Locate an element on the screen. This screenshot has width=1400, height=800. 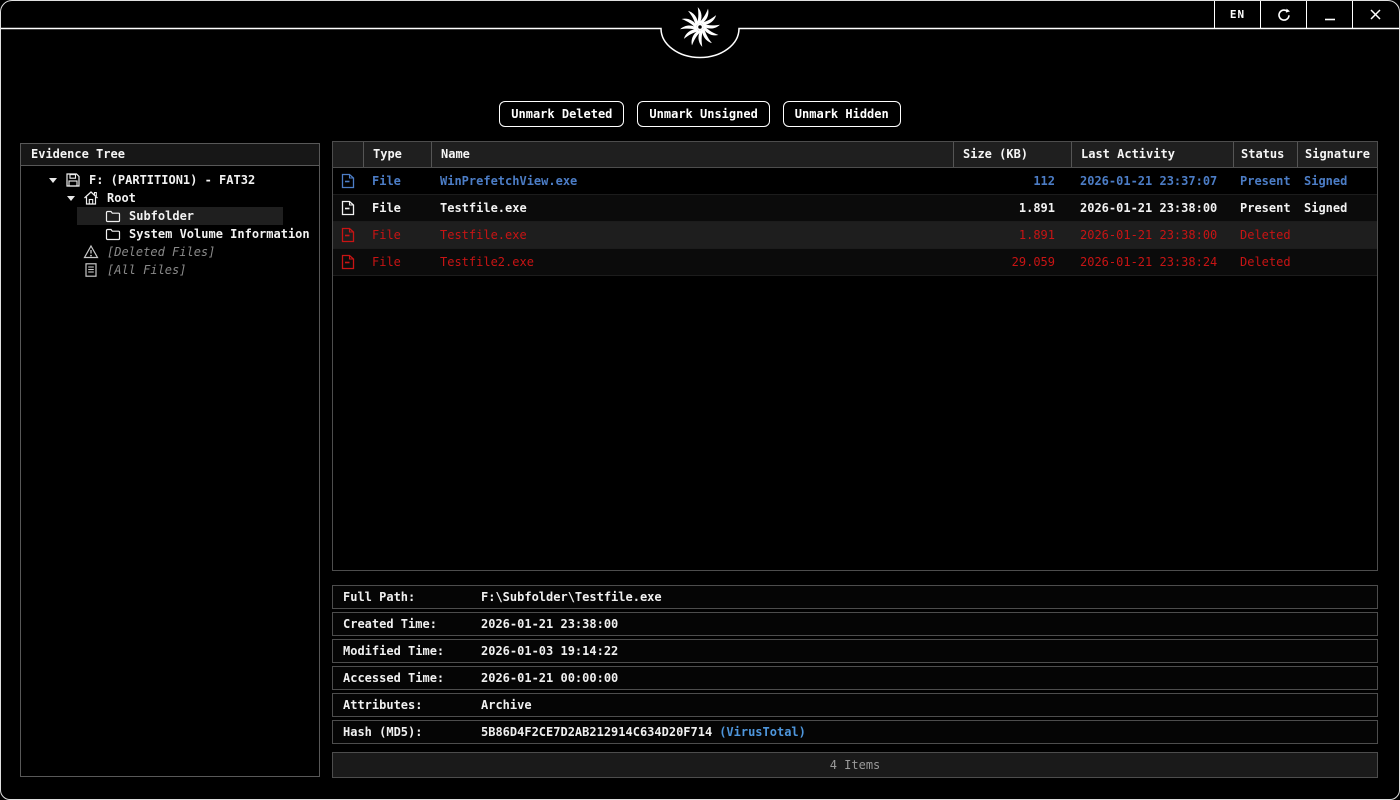
cell-last-activity: 2026-01-21 23:37:07 is located at coordinates (1149, 181).